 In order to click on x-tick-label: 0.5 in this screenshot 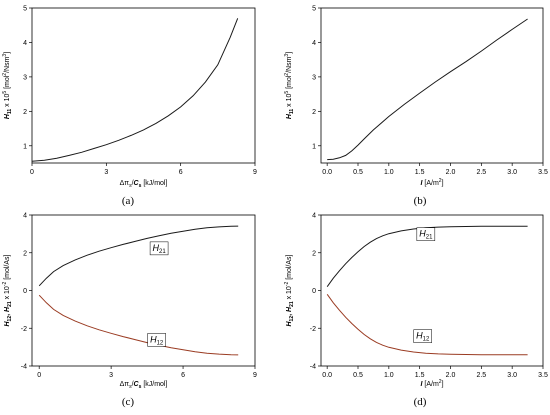, I will do `click(358, 375)`.